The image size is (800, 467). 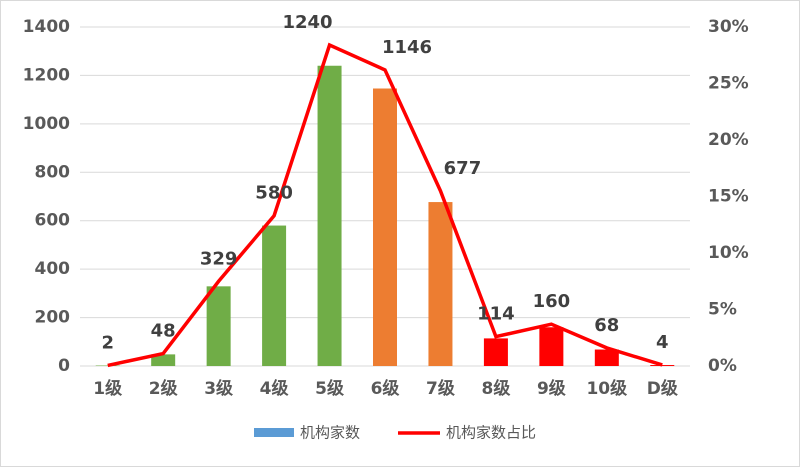 I want to click on y-tick-label: 1400, so click(x=46, y=27).